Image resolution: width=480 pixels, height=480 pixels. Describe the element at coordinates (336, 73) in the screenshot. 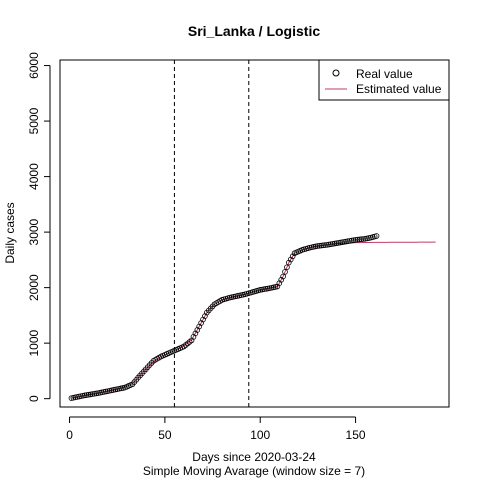

I see `legend-point-marker` at that location.